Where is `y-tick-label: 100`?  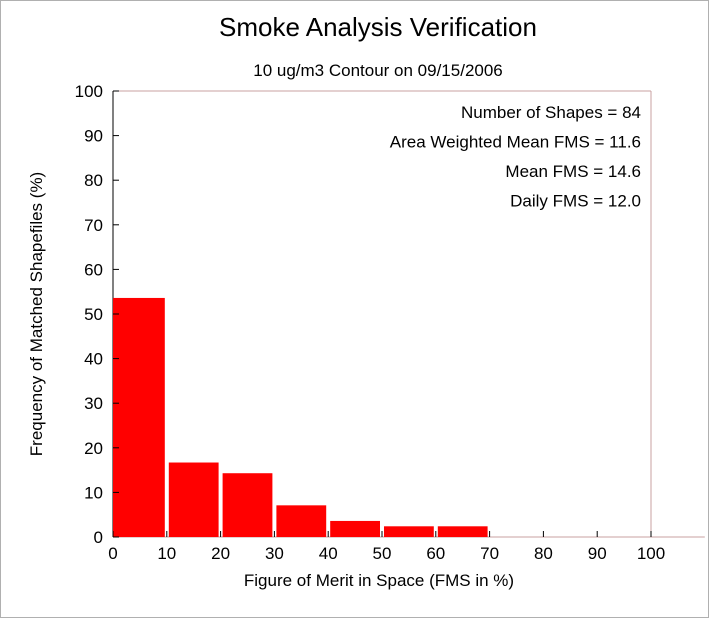
y-tick-label: 100 is located at coordinates (89, 91).